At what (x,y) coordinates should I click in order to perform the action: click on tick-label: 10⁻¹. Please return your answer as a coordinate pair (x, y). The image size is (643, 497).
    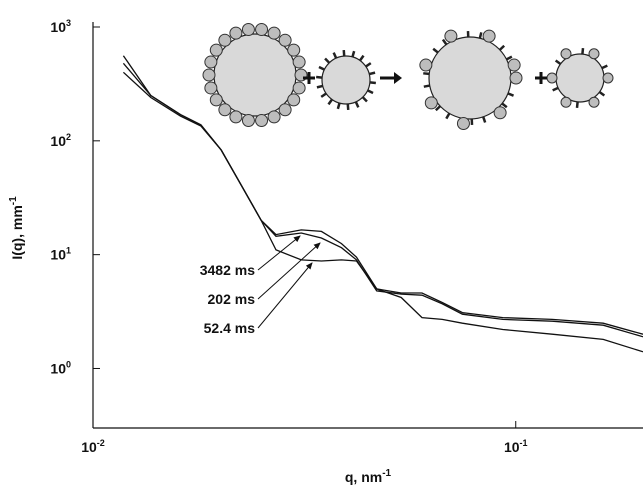
    Looking at the image, I should click on (516, 446).